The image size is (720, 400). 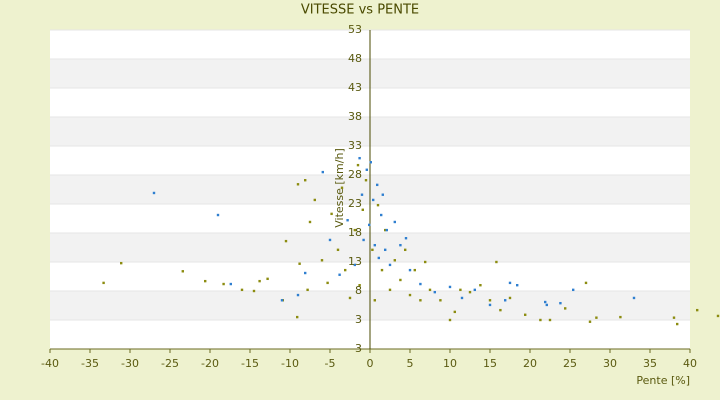 I want to click on y-tick-label: 23, so click(x=355, y=203).